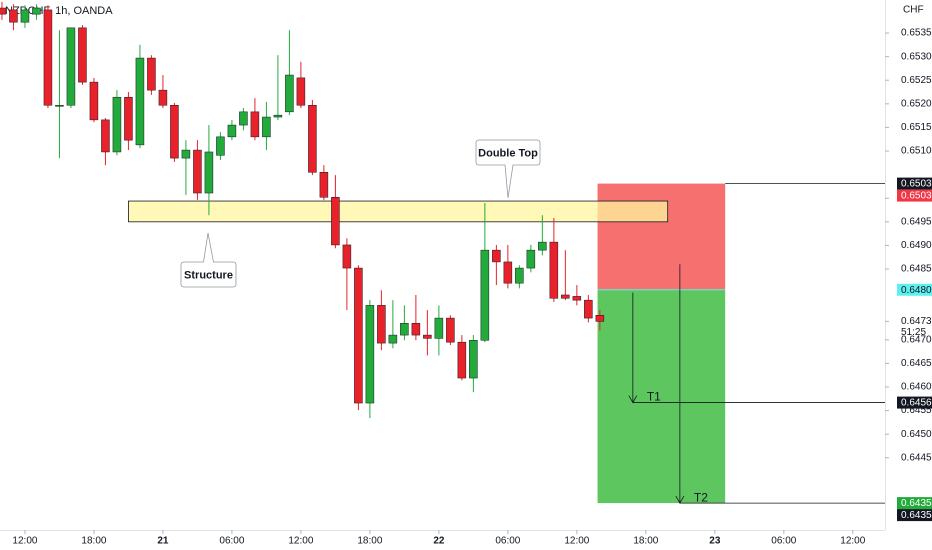  What do you see at coordinates (439, 541) in the screenshot?
I see `x-tick-label: 22` at bounding box center [439, 541].